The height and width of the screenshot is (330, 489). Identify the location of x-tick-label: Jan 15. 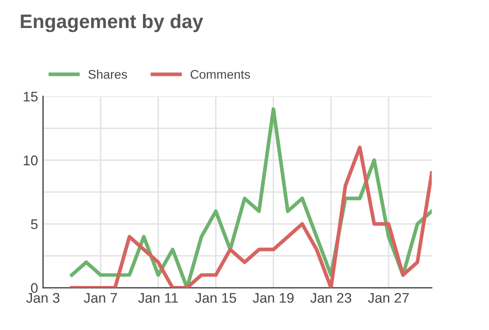
(215, 298).